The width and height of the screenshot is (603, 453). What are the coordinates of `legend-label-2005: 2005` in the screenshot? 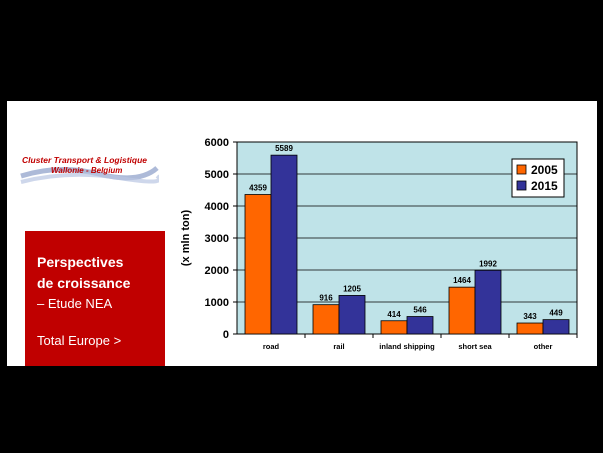 It's located at (544, 170).